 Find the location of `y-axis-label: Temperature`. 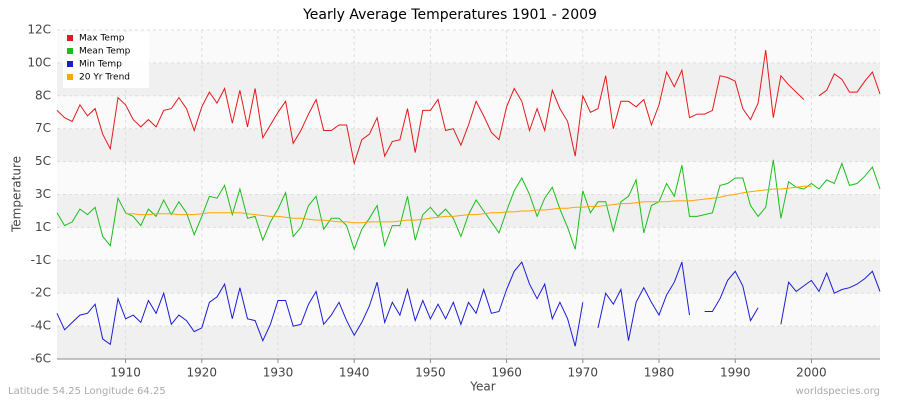

y-axis-label: Temperature is located at coordinates (17, 194).